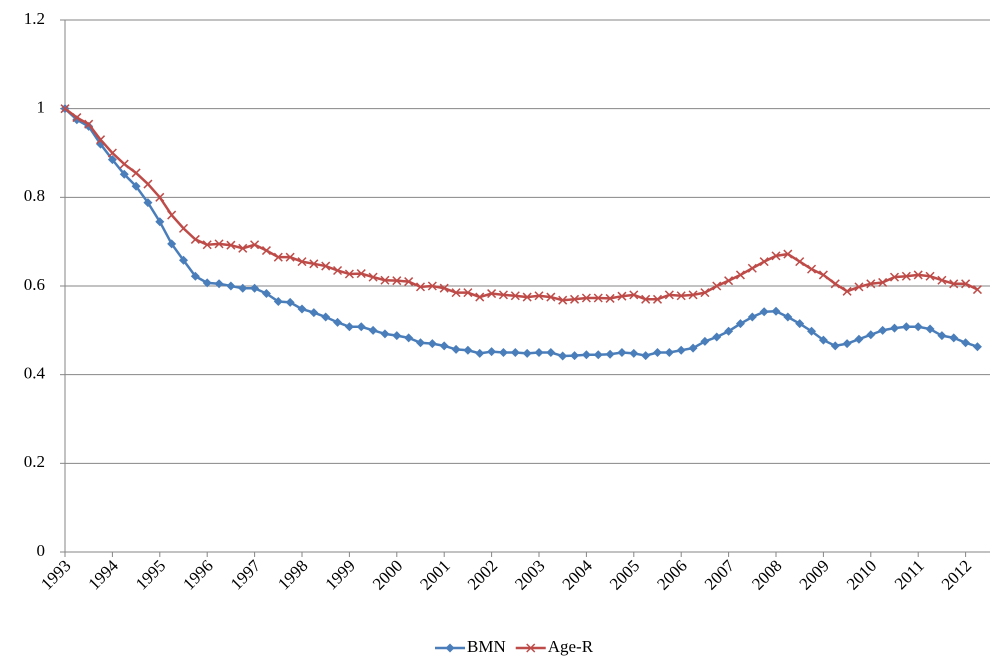 The height and width of the screenshot is (665, 1006). What do you see at coordinates (956, 574) in the screenshot?
I see `x-tick-label: 2012` at bounding box center [956, 574].